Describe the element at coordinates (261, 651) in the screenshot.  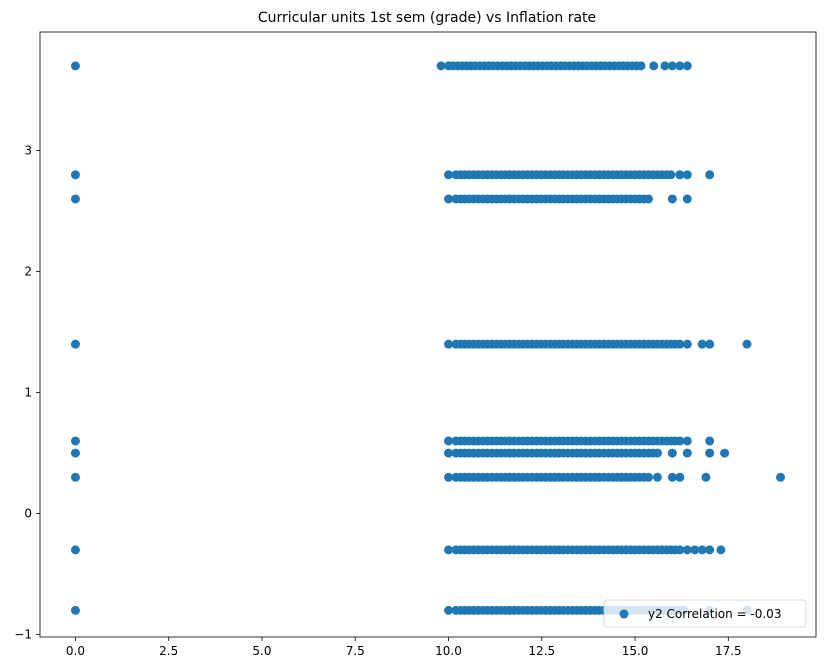
I see `x-tick-label: 5.0` at that location.